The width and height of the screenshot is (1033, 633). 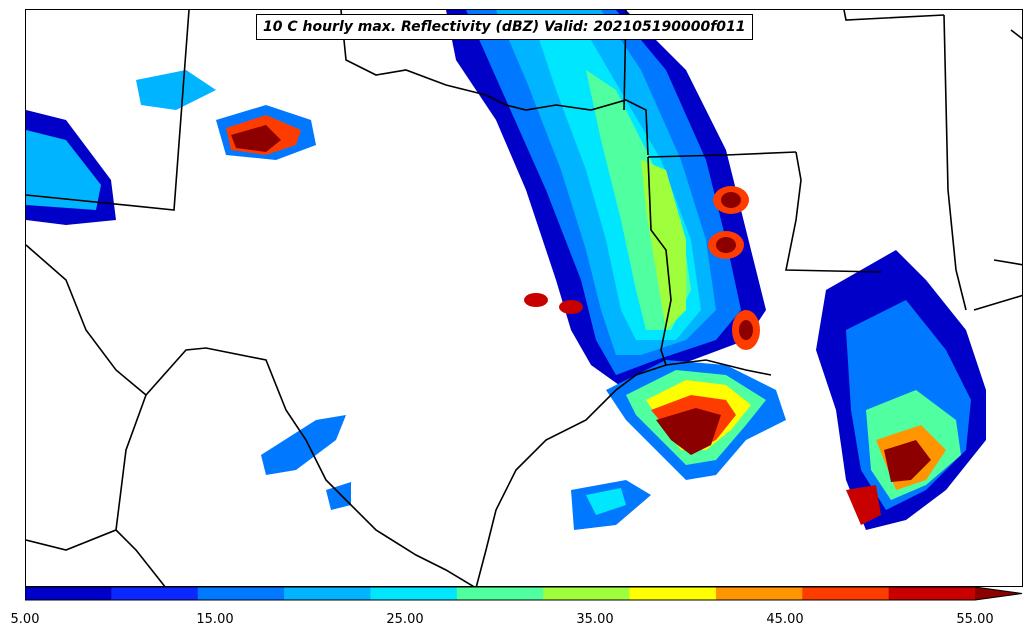 I want to click on colorbar-tick-label: 25.00, so click(x=405, y=619).